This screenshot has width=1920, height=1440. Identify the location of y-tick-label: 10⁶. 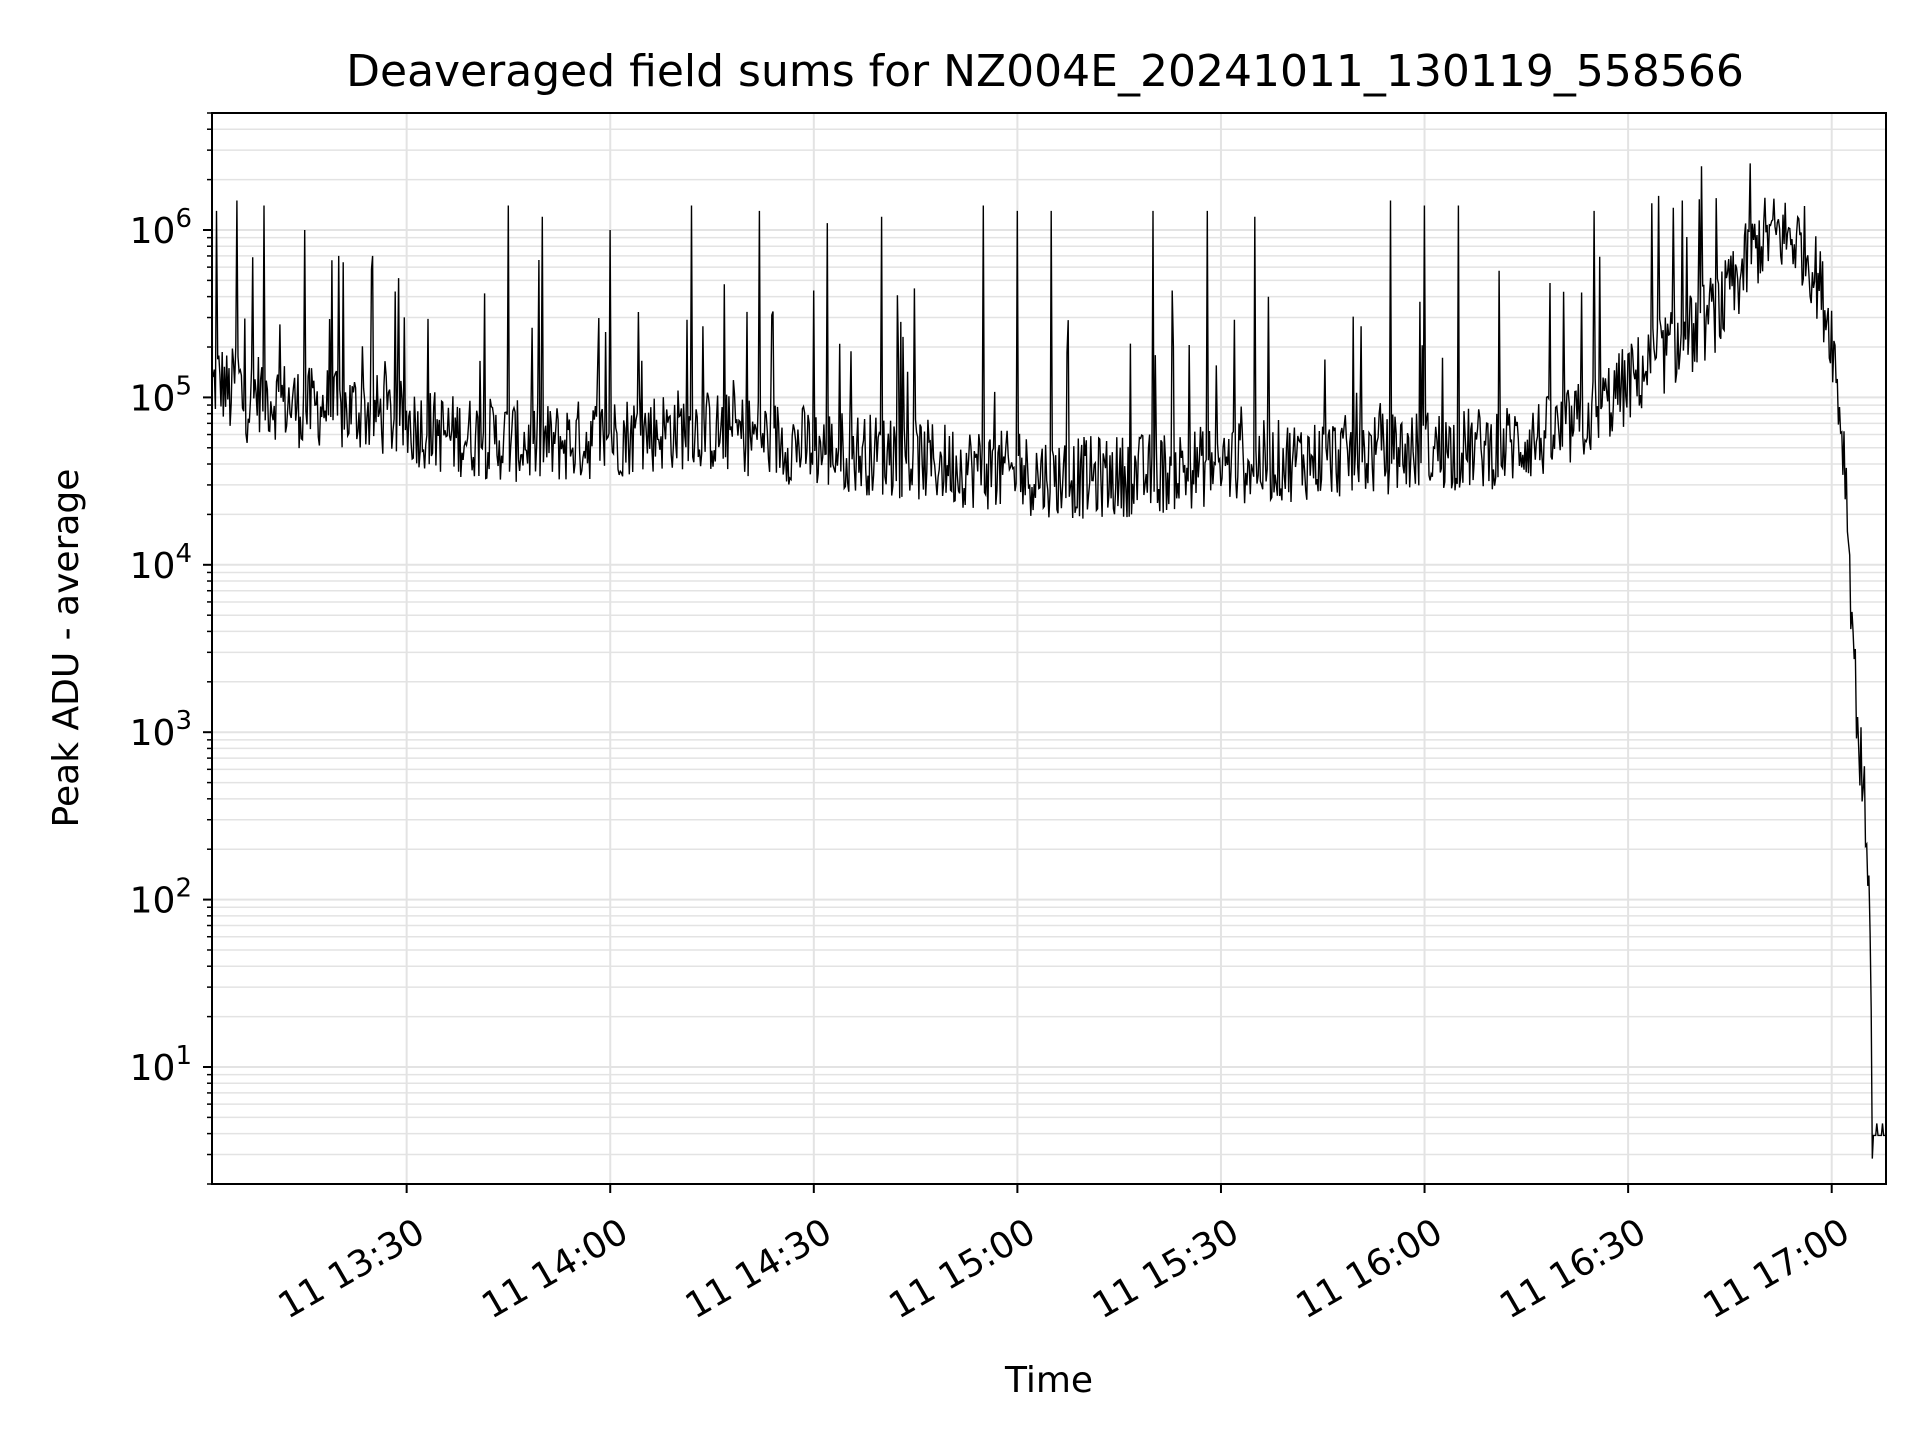
(161, 228).